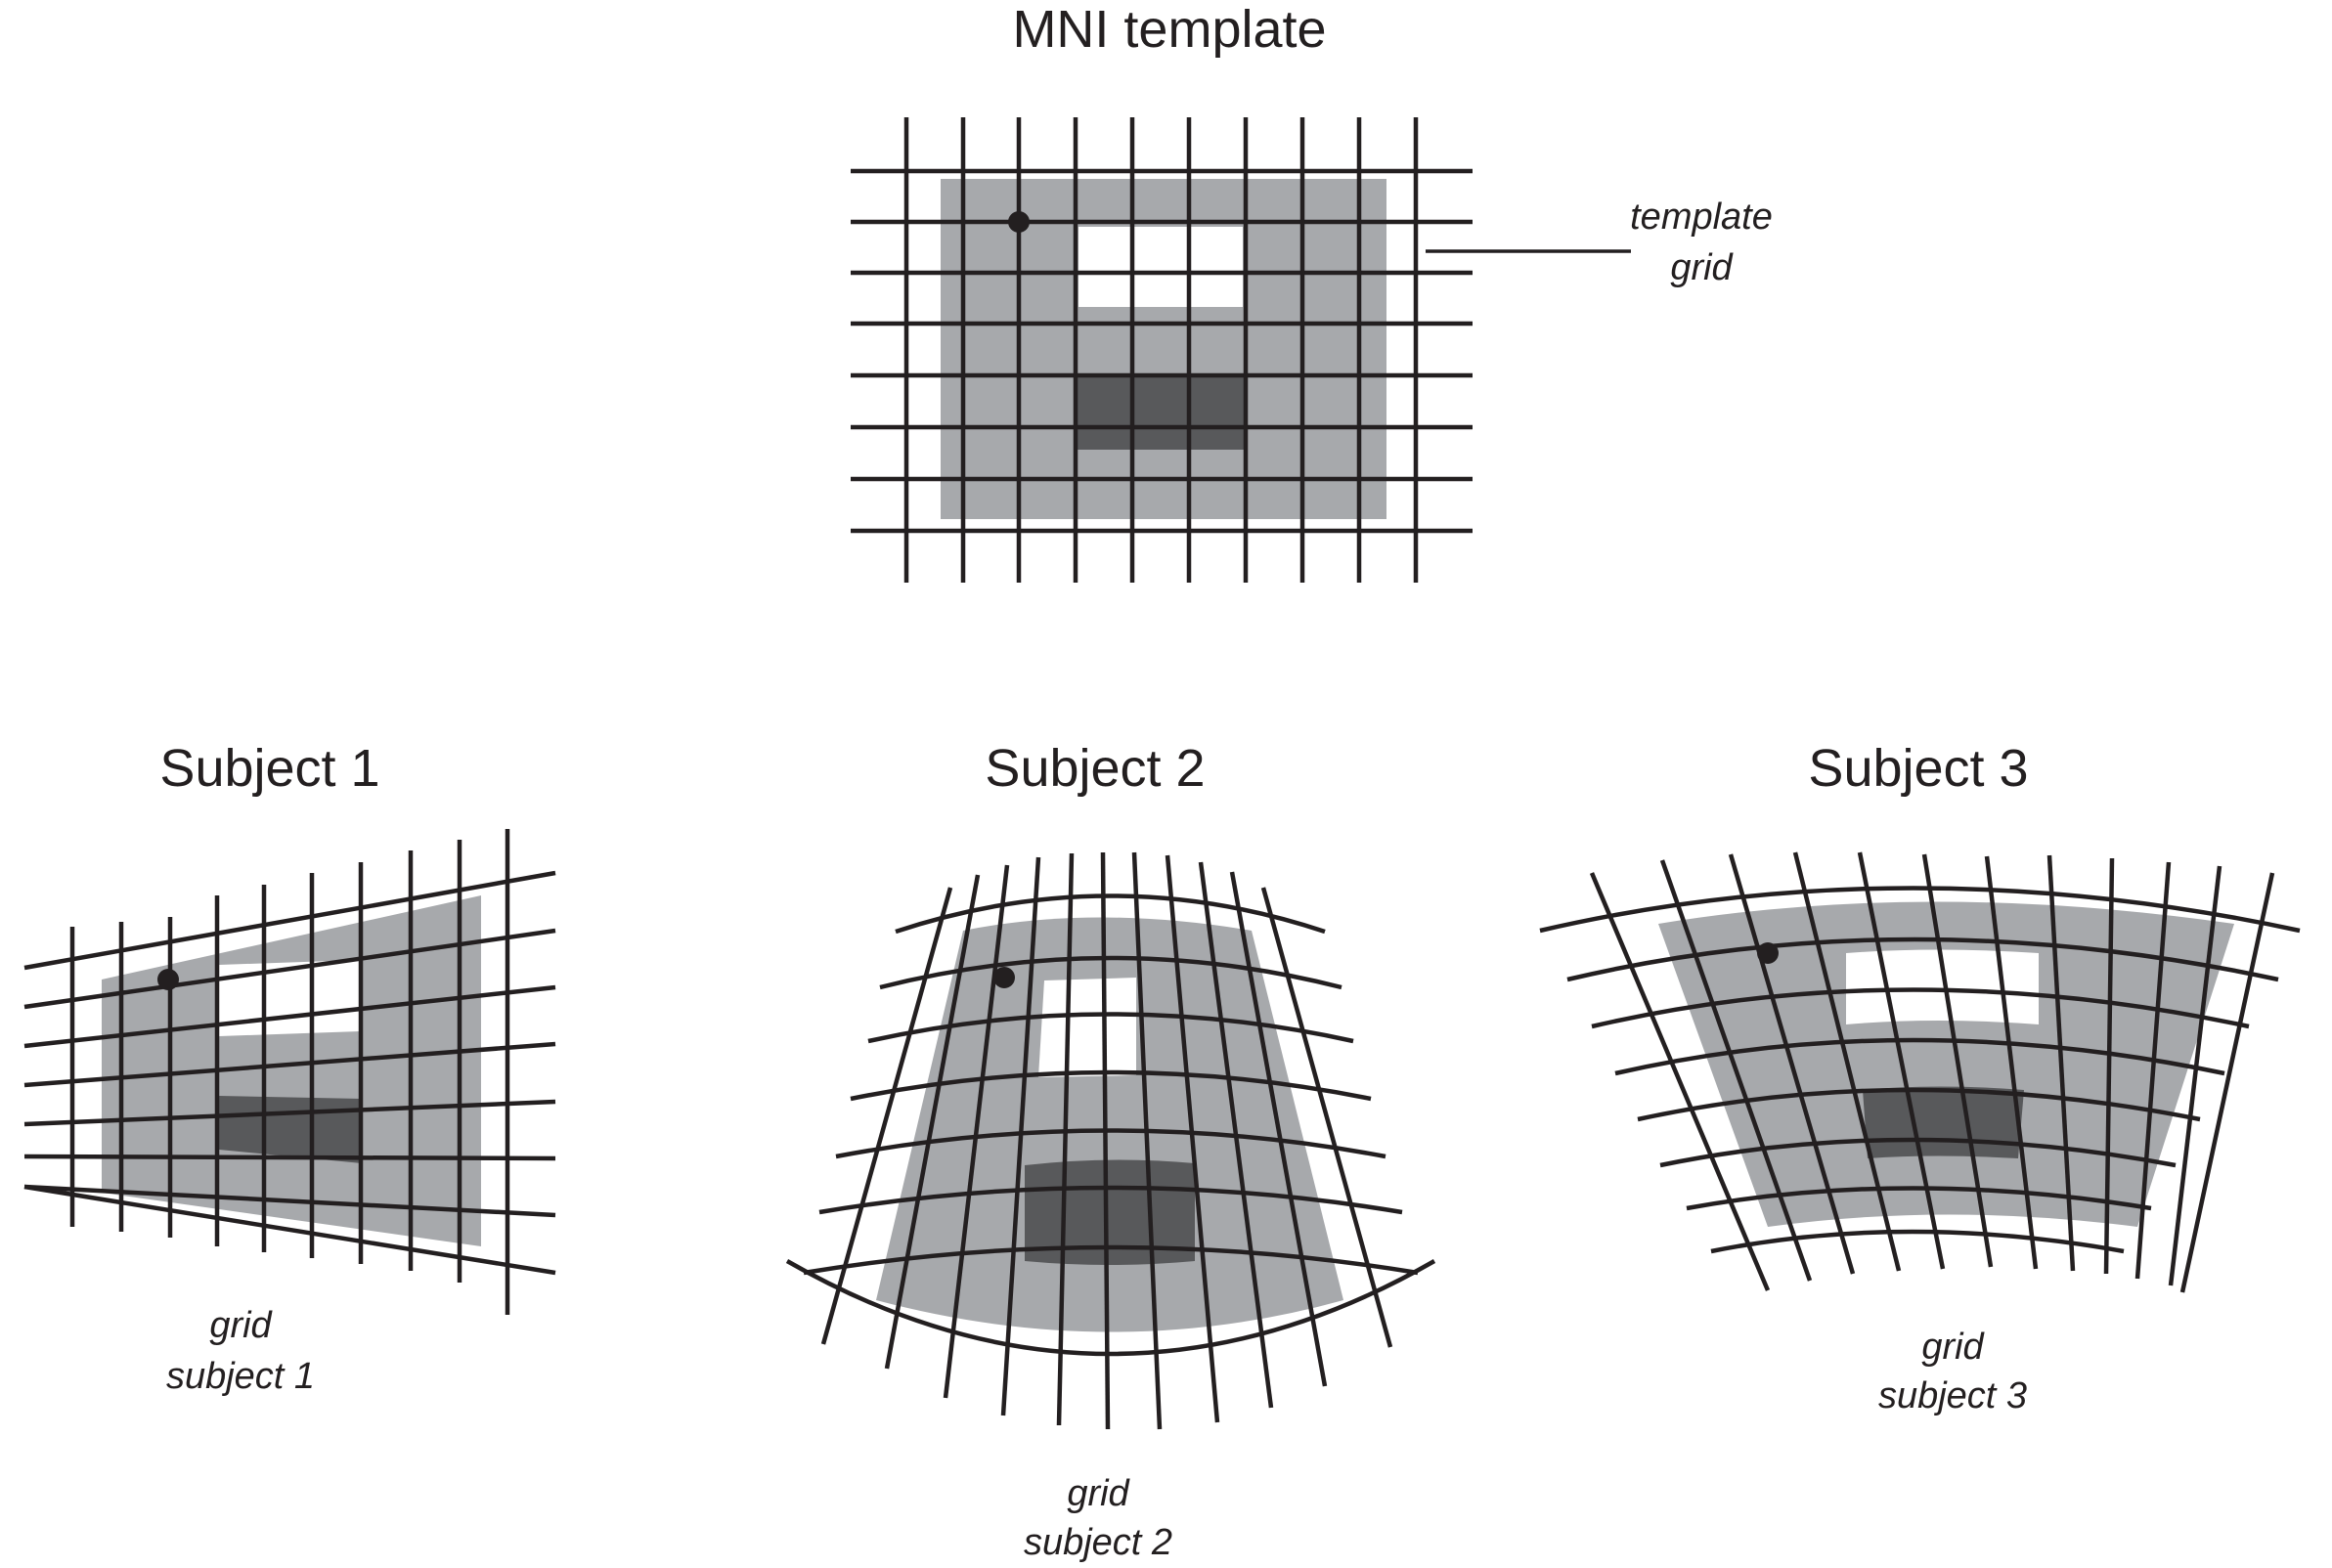 The height and width of the screenshot is (1568, 2332). What do you see at coordinates (1943, 1122) in the screenshot?
I see `subject-3-dark-region` at bounding box center [1943, 1122].